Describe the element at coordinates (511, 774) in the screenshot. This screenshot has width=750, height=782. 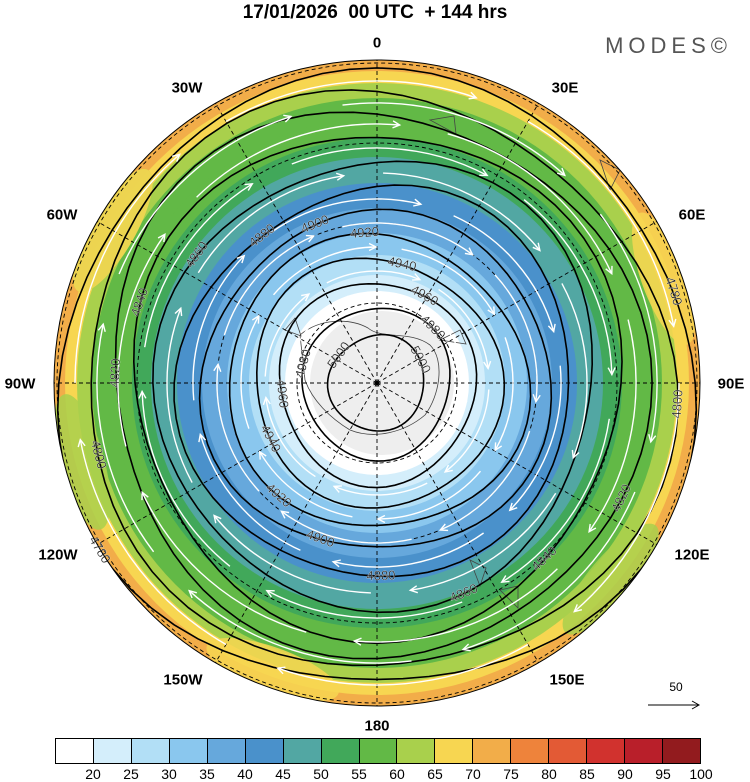
I see `colorbar-tick-label: 75` at that location.